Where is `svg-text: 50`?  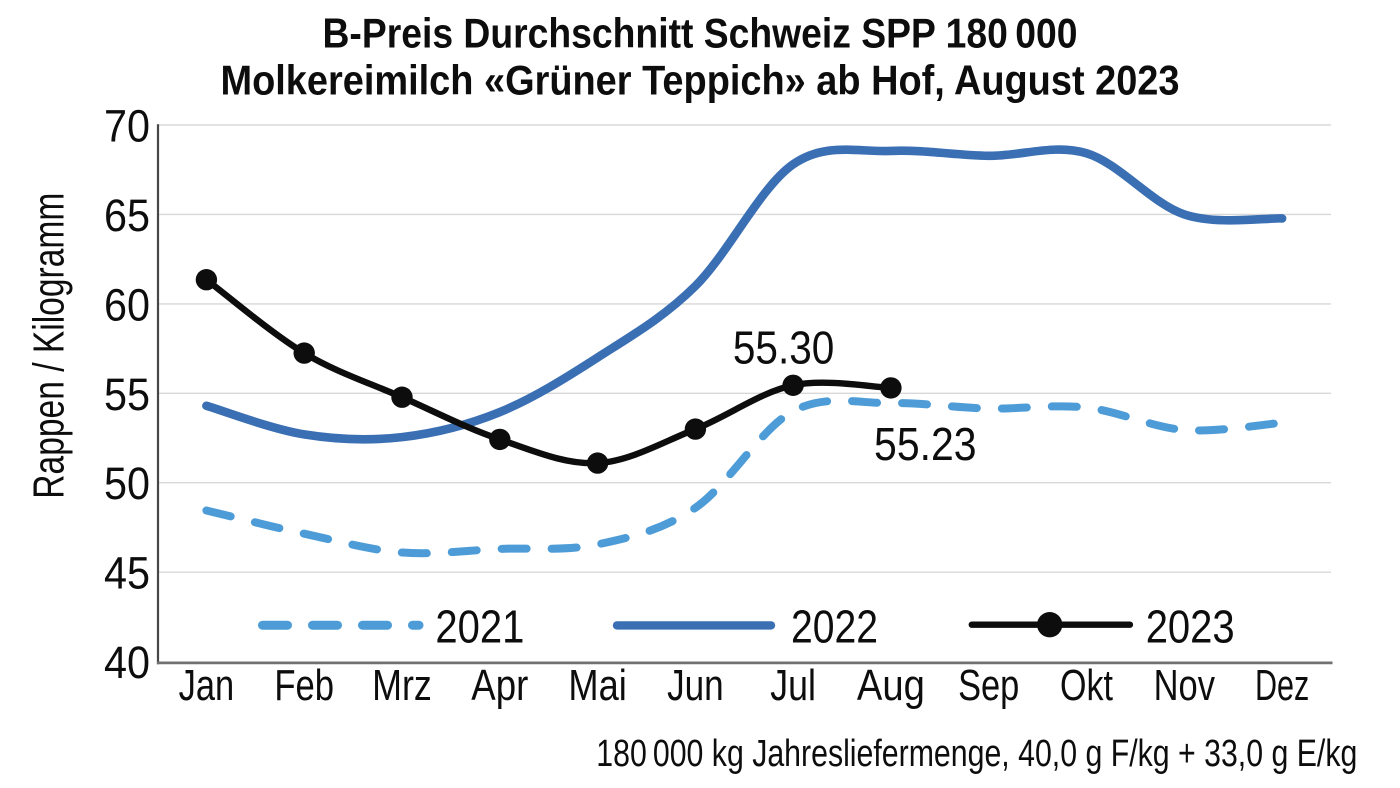
svg-text: 50 is located at coordinates (127, 483).